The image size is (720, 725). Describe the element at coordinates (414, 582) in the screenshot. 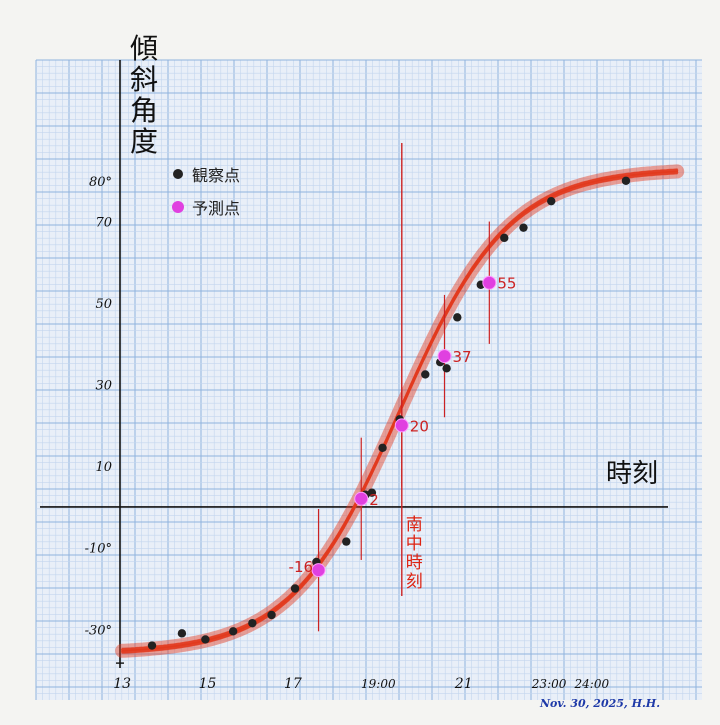

I see `meridian-transit-label-char: 刻` at that location.